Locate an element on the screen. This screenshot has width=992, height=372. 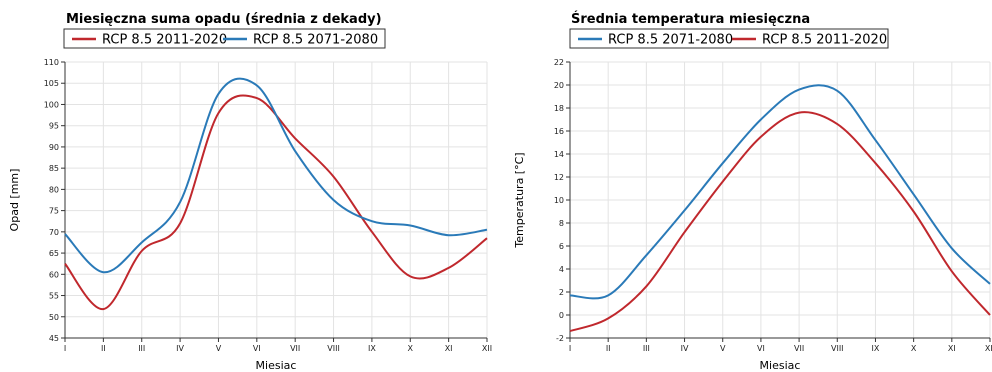
y-tick-label: 14 is located at coordinates (559, 154).